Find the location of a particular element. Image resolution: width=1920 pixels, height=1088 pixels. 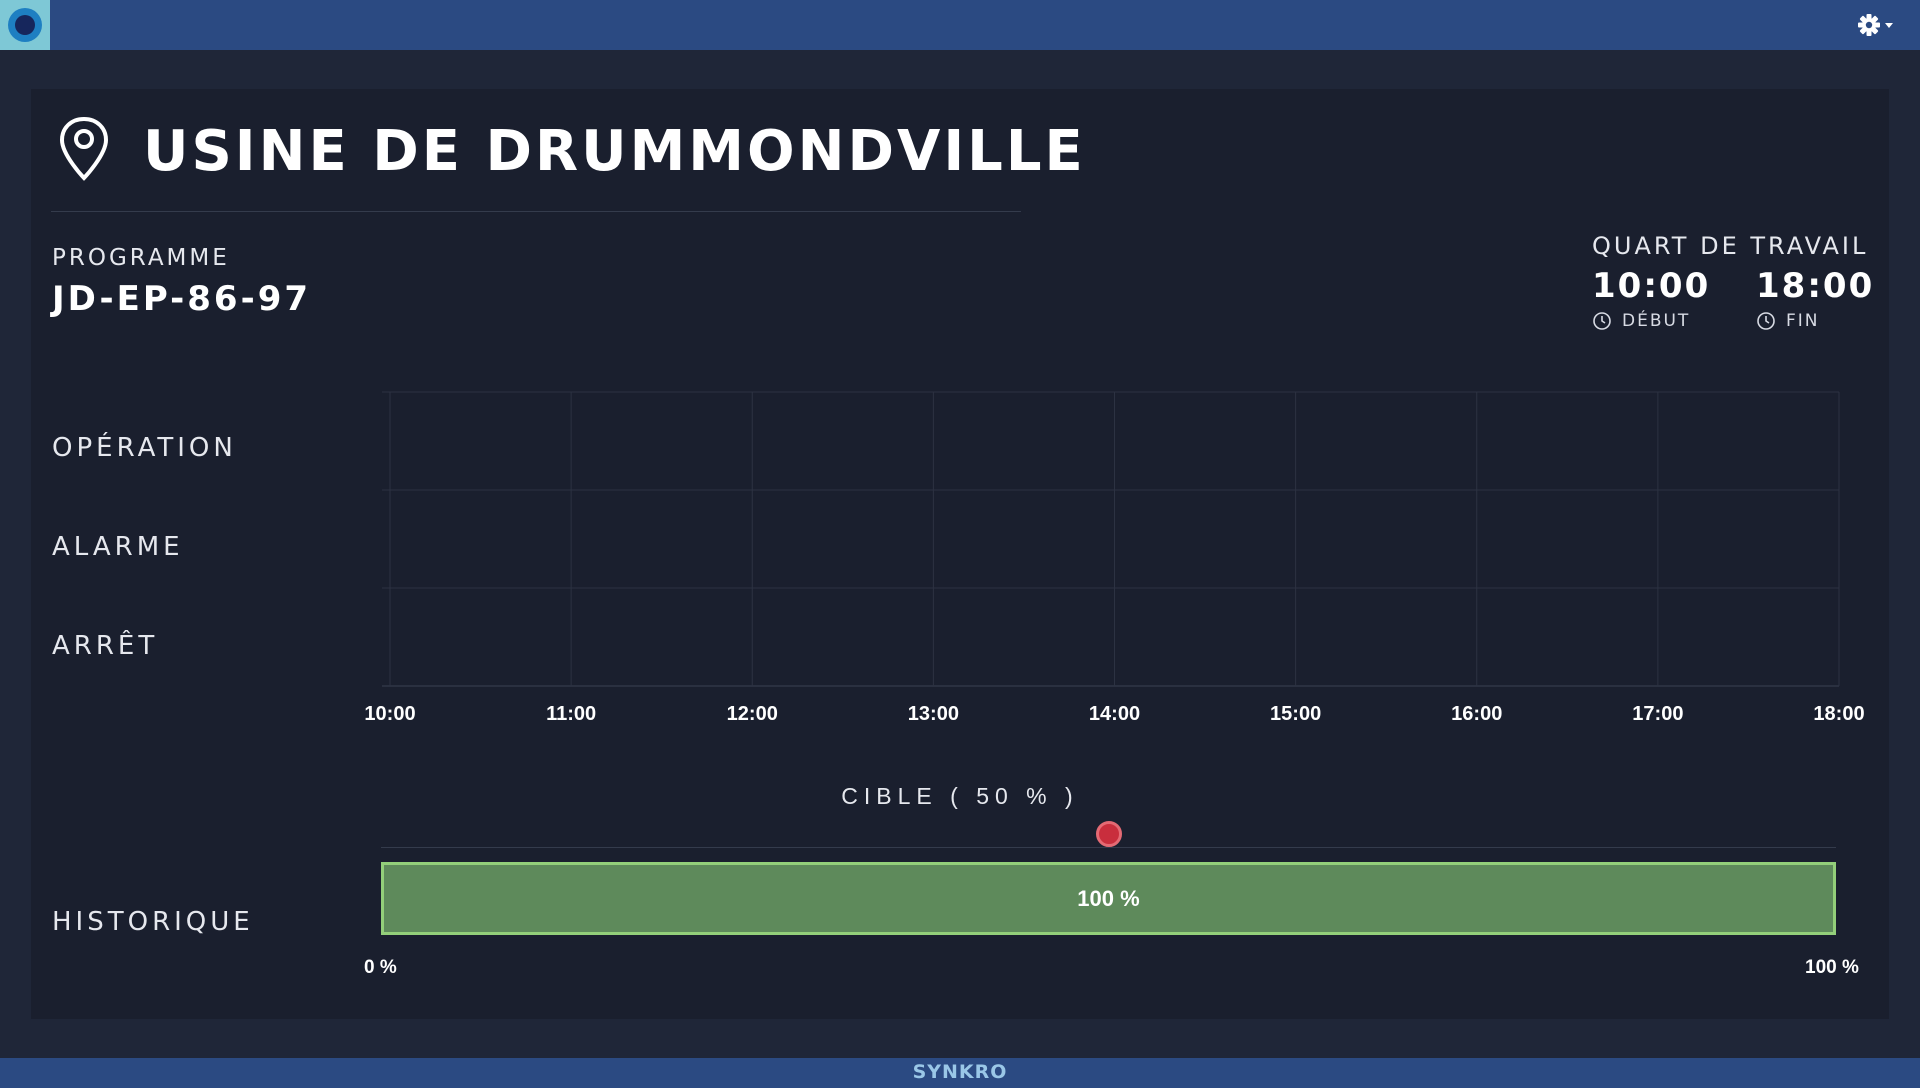

settings-menu is located at coordinates (1876, 25).